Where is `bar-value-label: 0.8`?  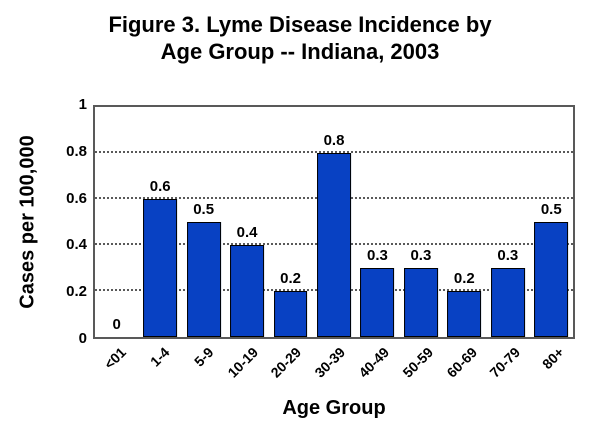
bar-value-label: 0.8 is located at coordinates (334, 140).